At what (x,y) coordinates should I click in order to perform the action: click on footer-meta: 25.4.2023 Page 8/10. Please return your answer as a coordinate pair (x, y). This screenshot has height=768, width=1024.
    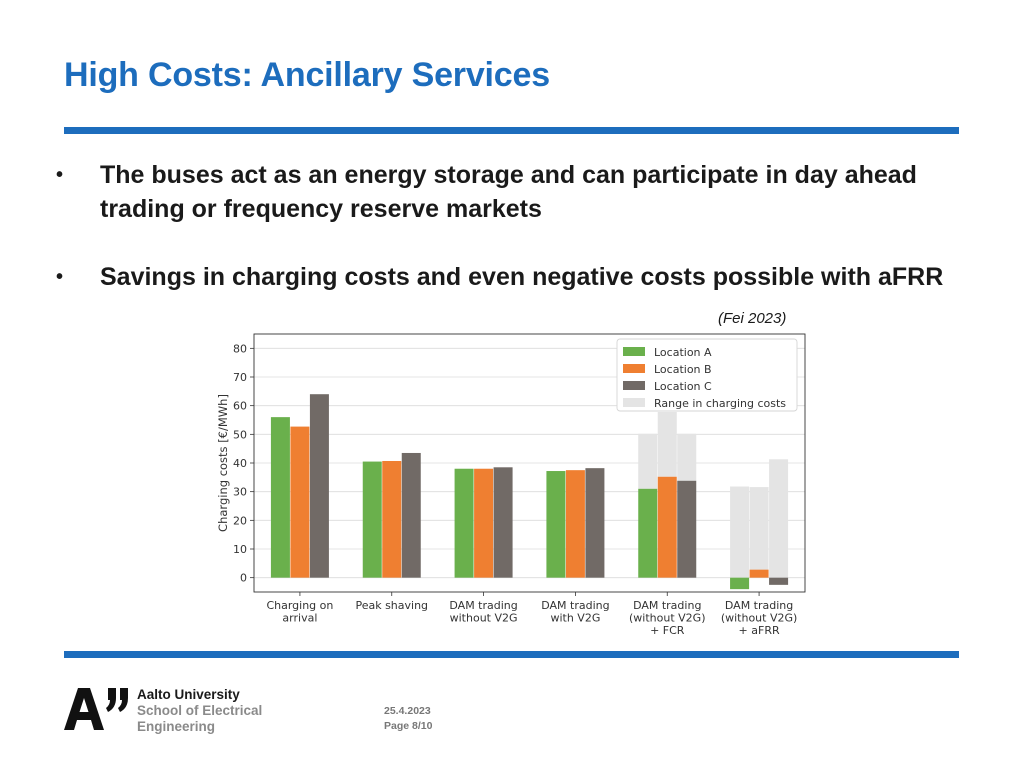
    Looking at the image, I should click on (408, 719).